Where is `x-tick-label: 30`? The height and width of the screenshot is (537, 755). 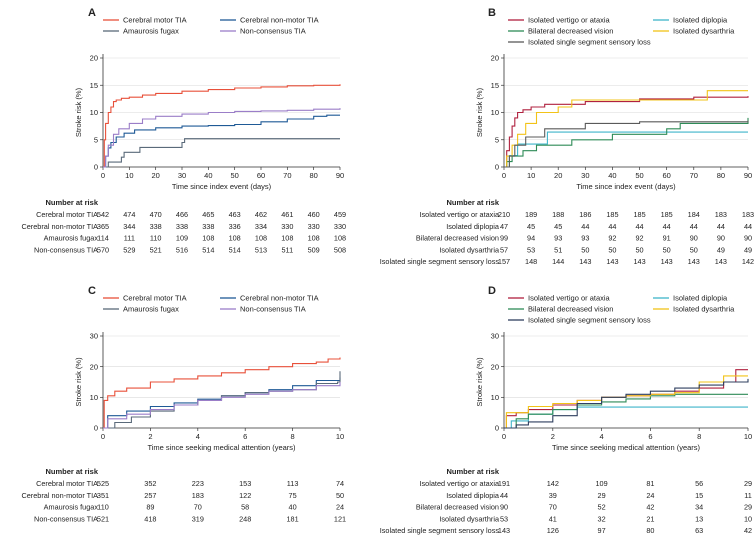
x-tick-label: 30 is located at coordinates (585, 175).